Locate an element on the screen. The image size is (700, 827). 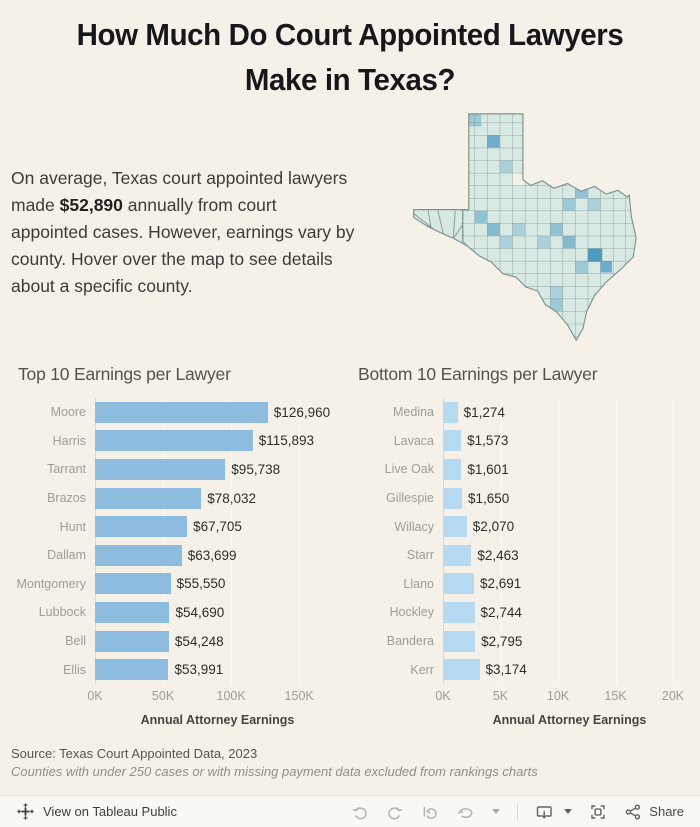
intro-highlight: $52,890 is located at coordinates (91, 204).